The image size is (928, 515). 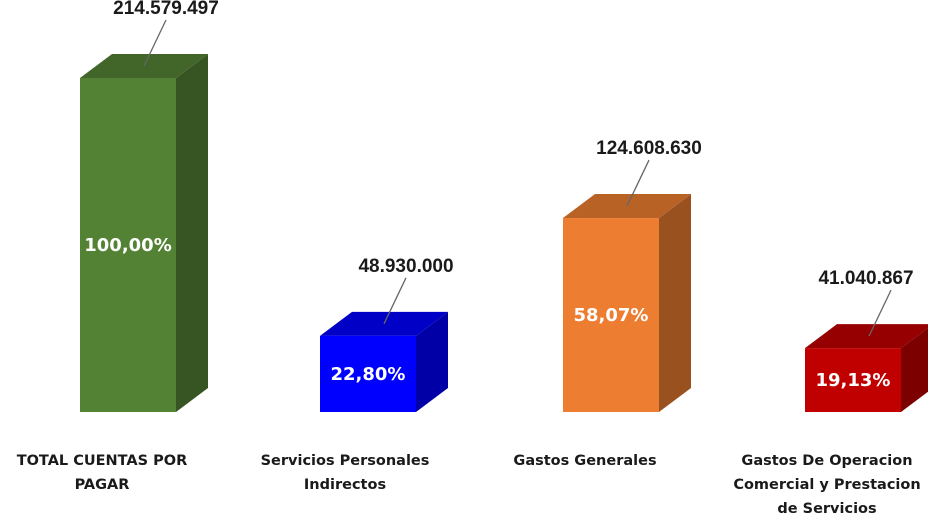 I want to click on value-label: 214.579.497, so click(x=166, y=9).